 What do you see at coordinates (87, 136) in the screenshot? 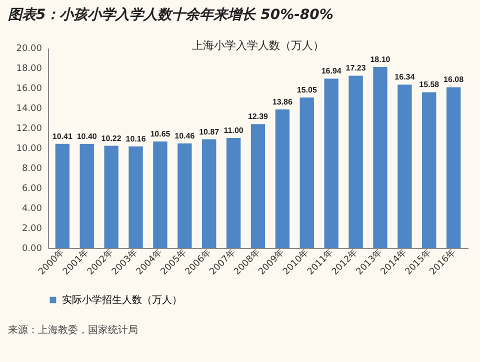
I see `data-label: 10.40` at bounding box center [87, 136].